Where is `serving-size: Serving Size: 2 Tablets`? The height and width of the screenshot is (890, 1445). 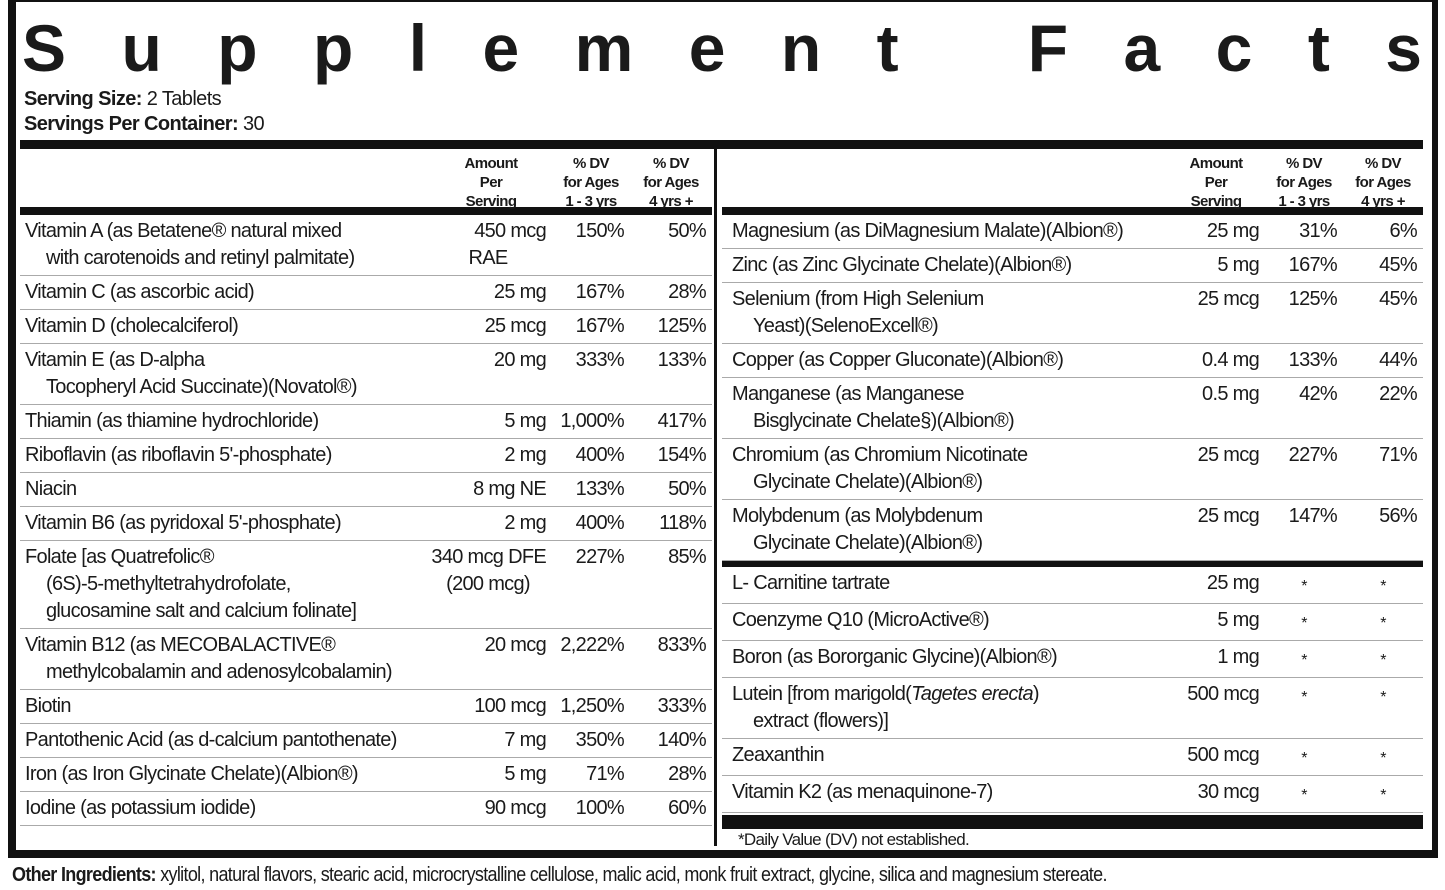
serving-size: Serving Size: 2 Tablets is located at coordinates (123, 99).